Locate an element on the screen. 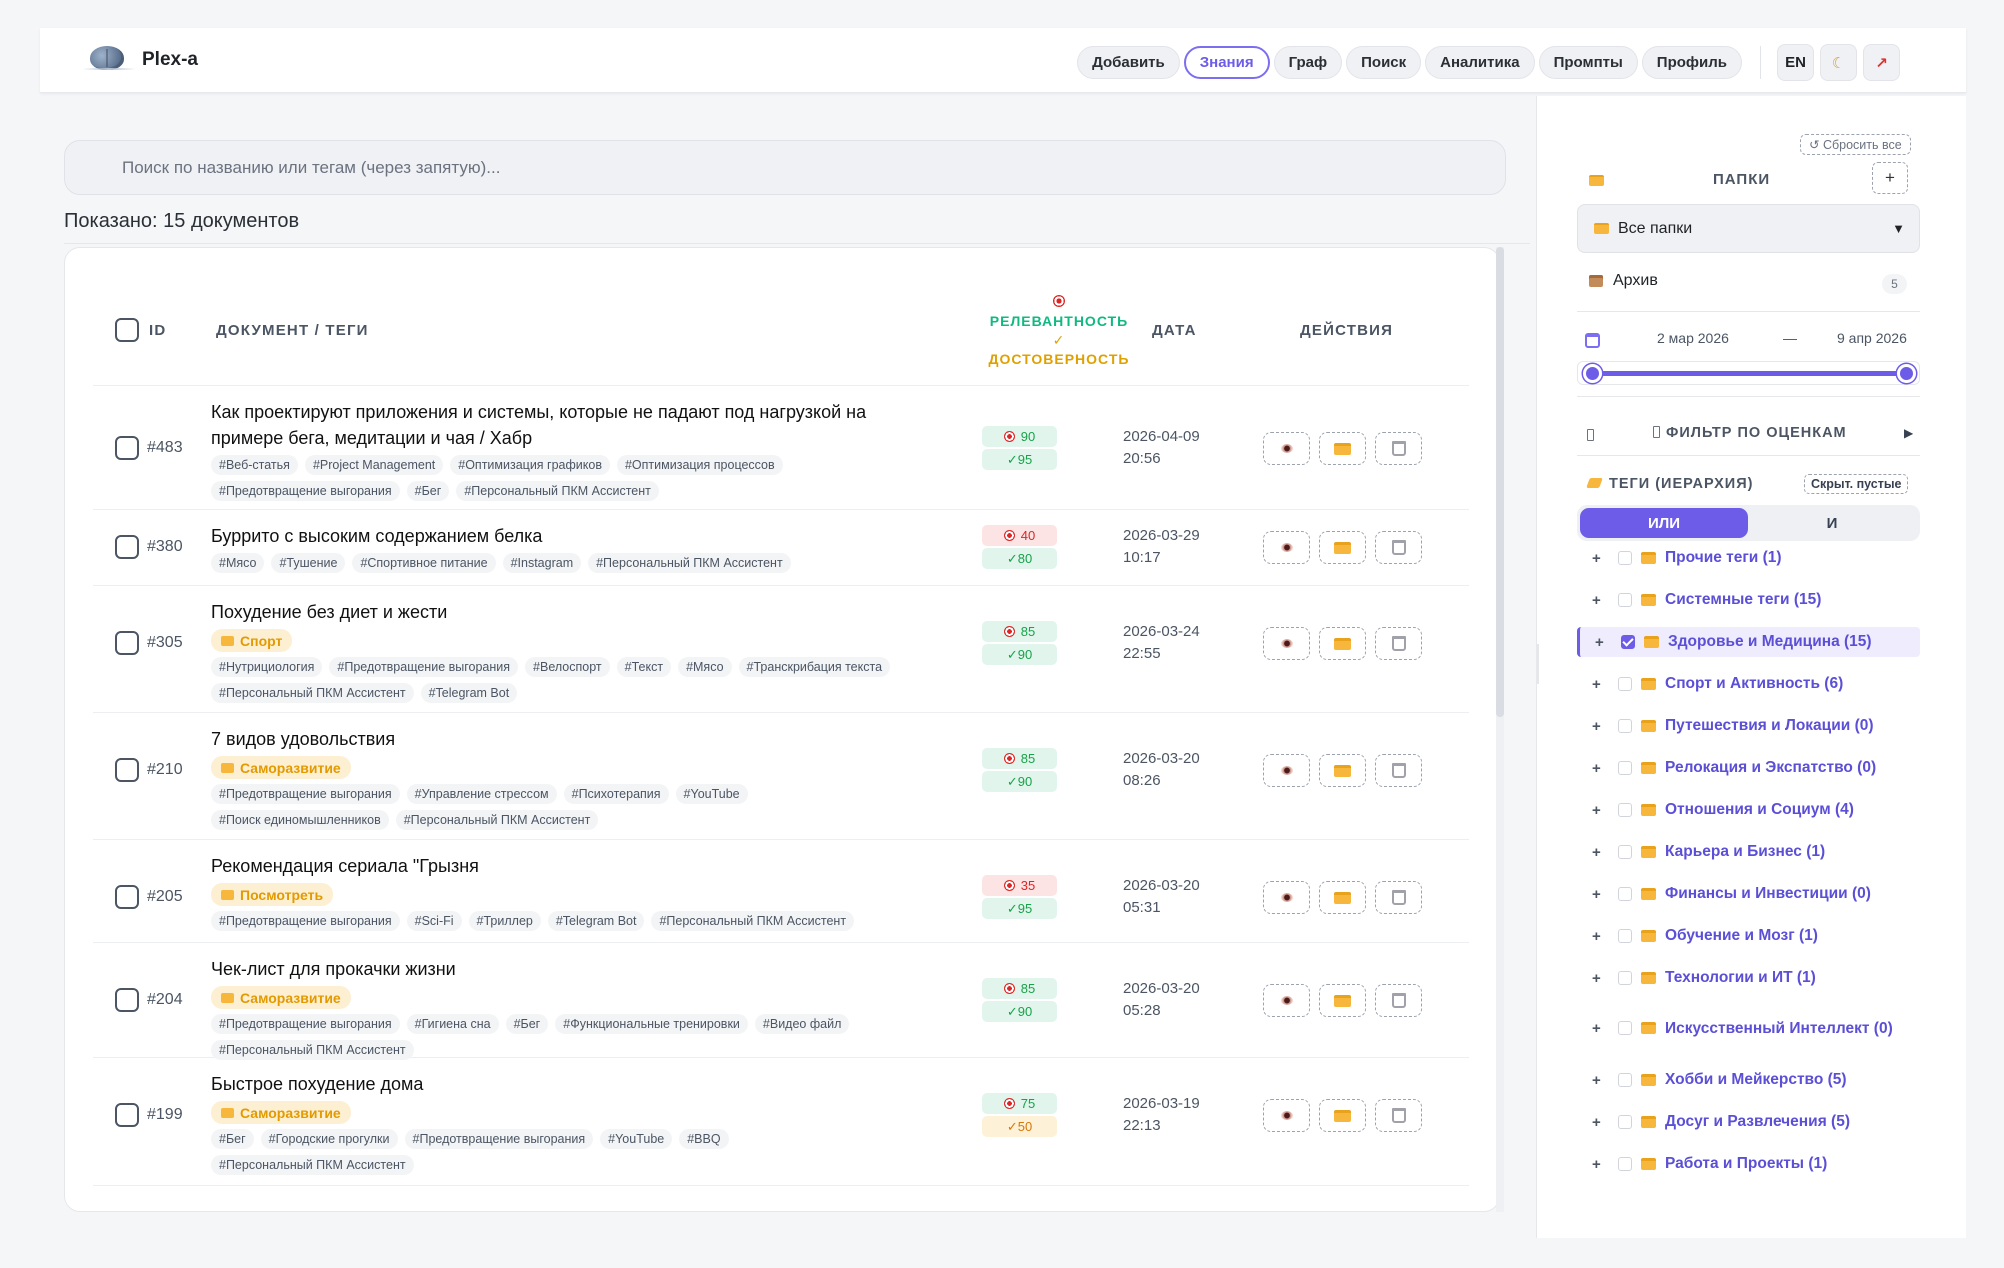  tag-chip: #Транскрибация текста is located at coordinates (814, 667).